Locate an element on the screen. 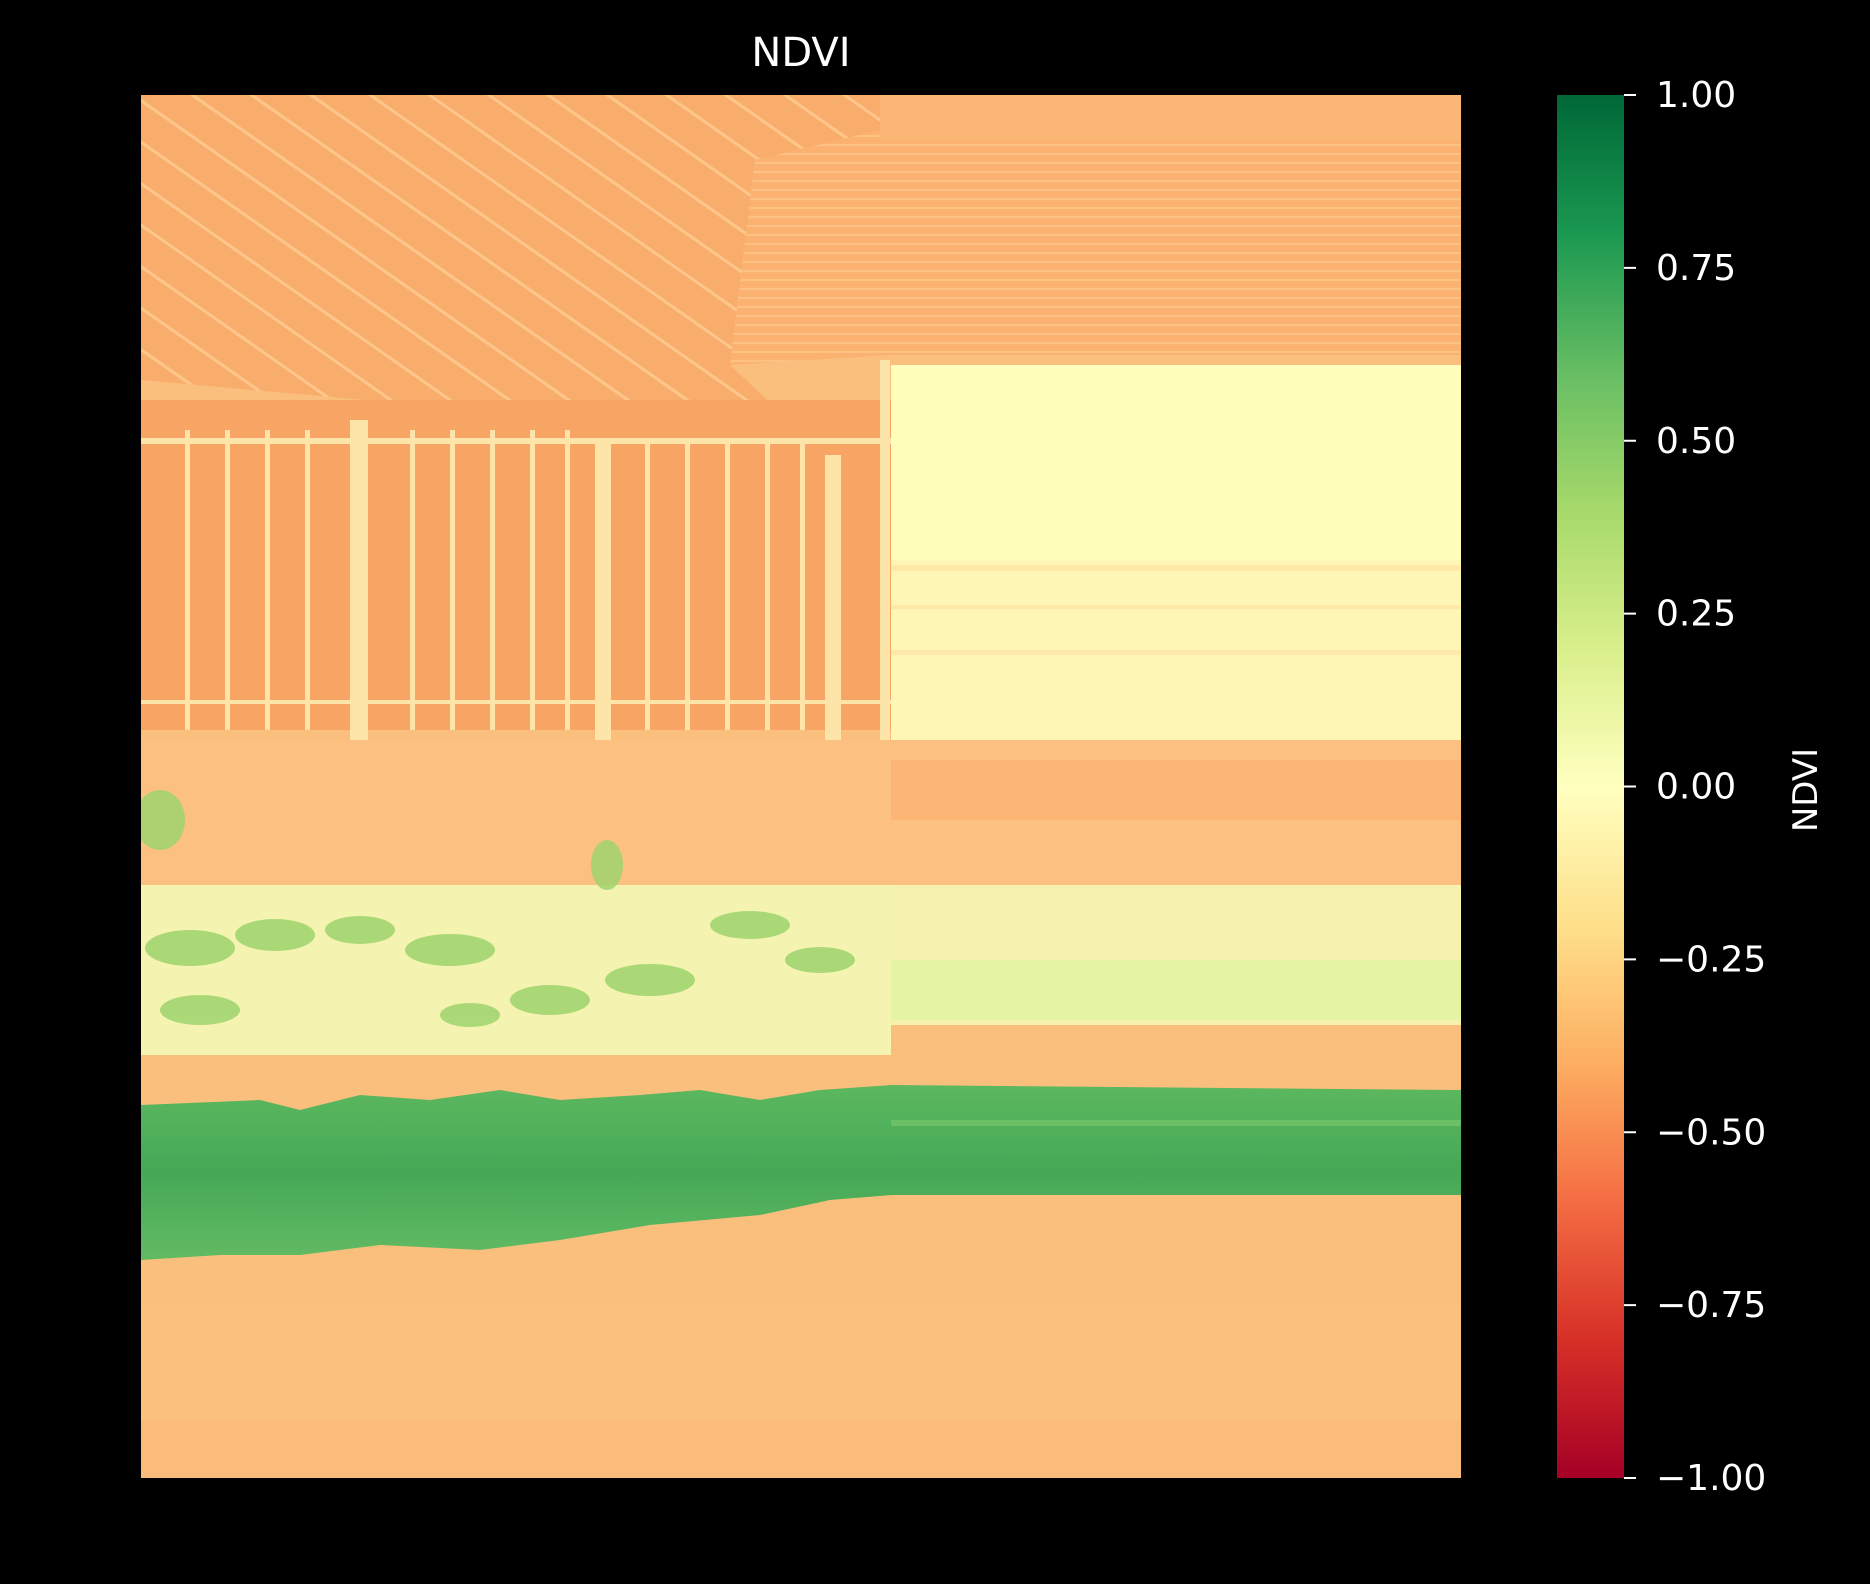  colorbar-tick-label: 0.25 is located at coordinates (1696, 614).